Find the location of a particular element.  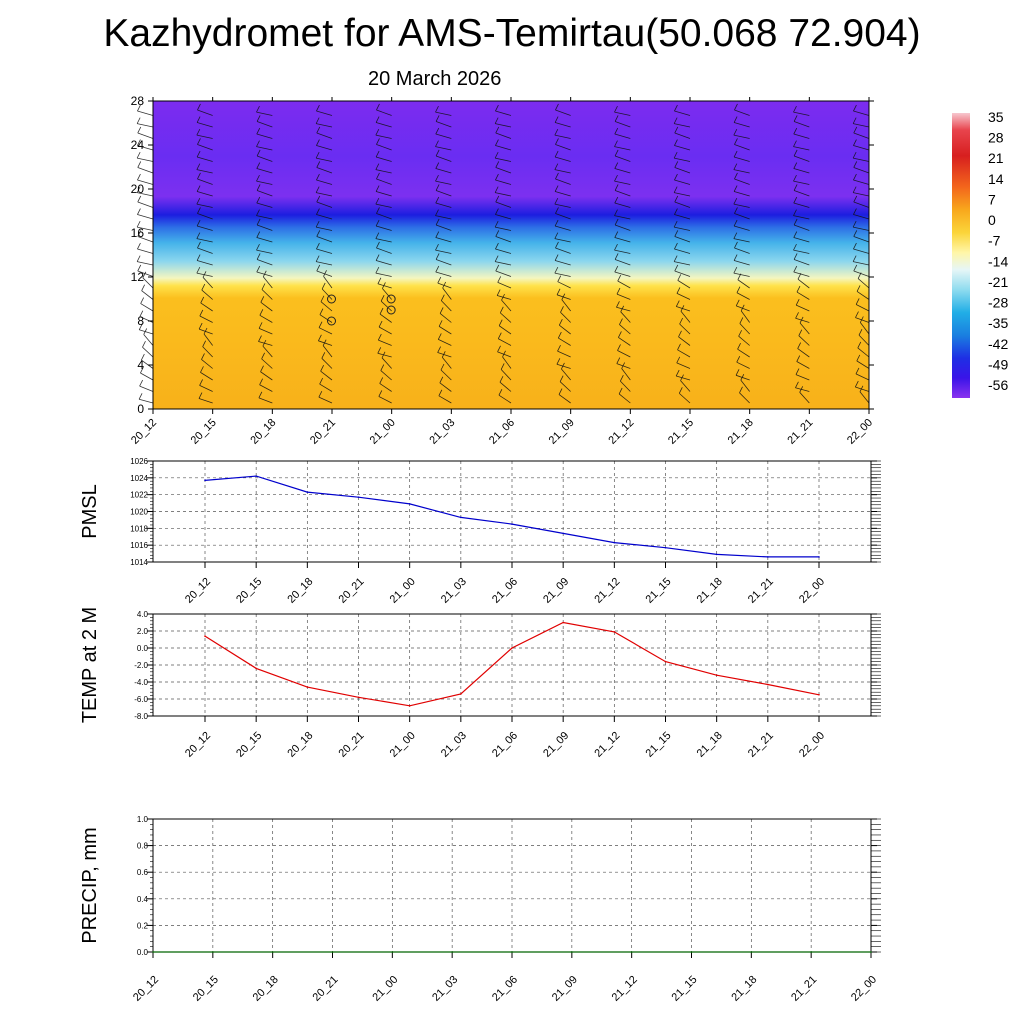

x-tick-label: 20_15 is located at coordinates (249, 745).